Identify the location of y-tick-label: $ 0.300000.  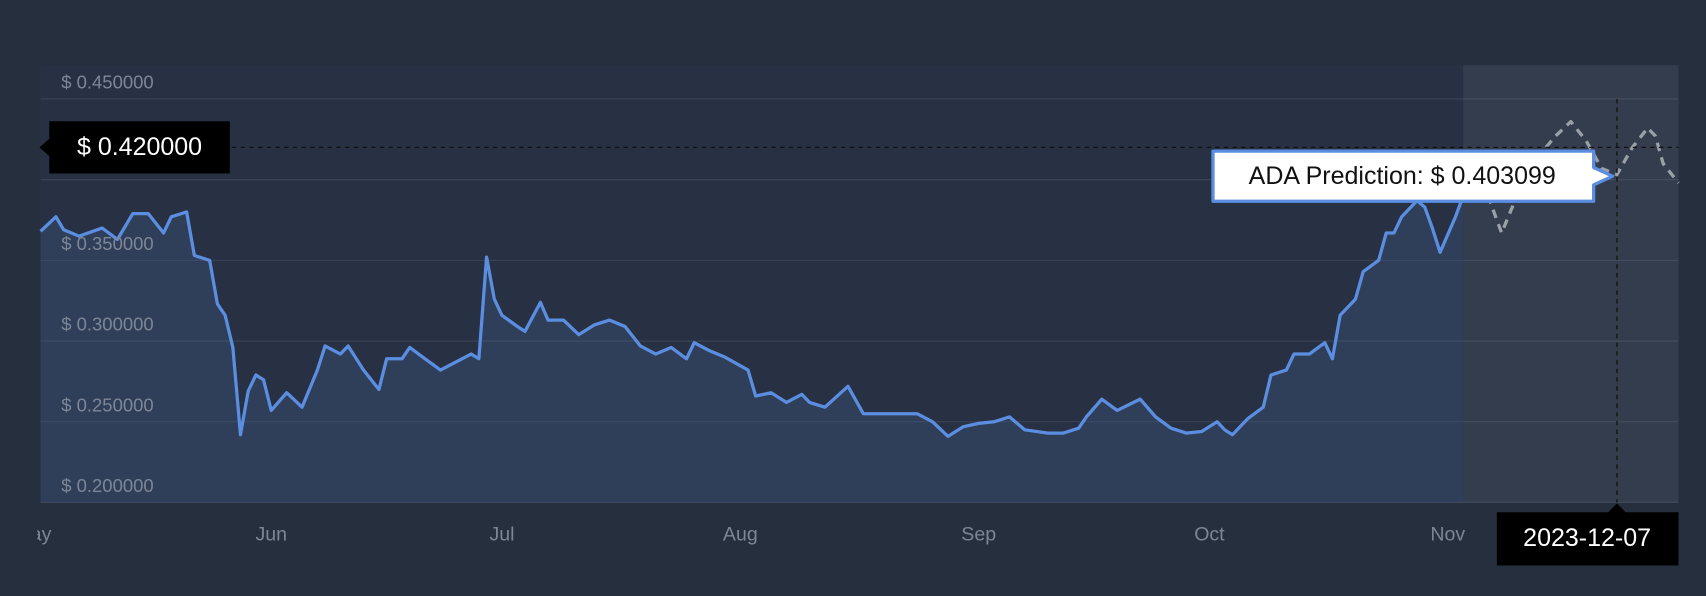
(107, 324).